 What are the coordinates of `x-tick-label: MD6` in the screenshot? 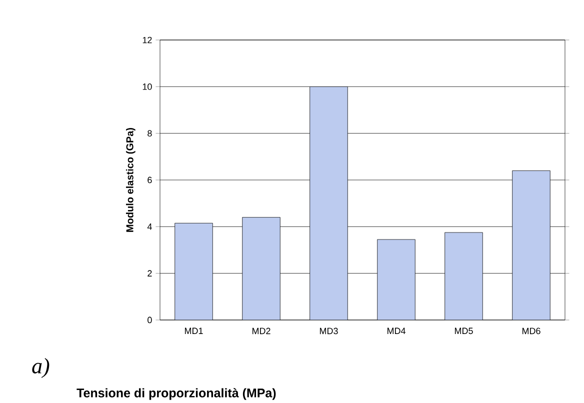 It's located at (531, 331).